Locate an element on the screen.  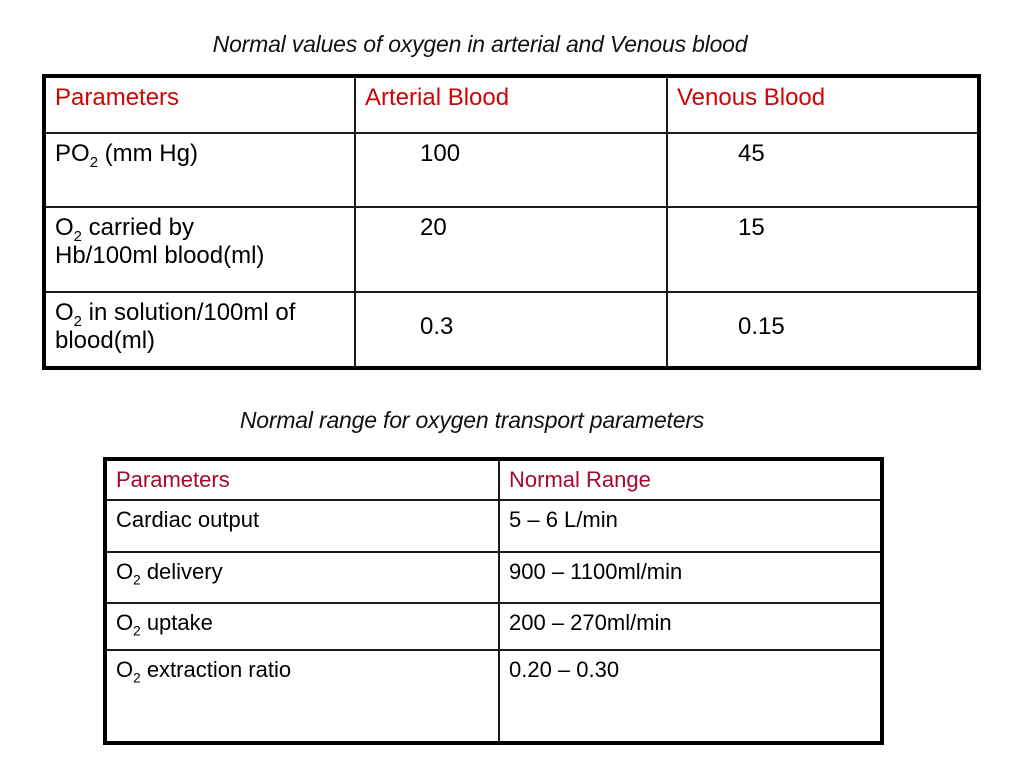
normal-range-value: 0.20 – 0.30 is located at coordinates (690, 696).